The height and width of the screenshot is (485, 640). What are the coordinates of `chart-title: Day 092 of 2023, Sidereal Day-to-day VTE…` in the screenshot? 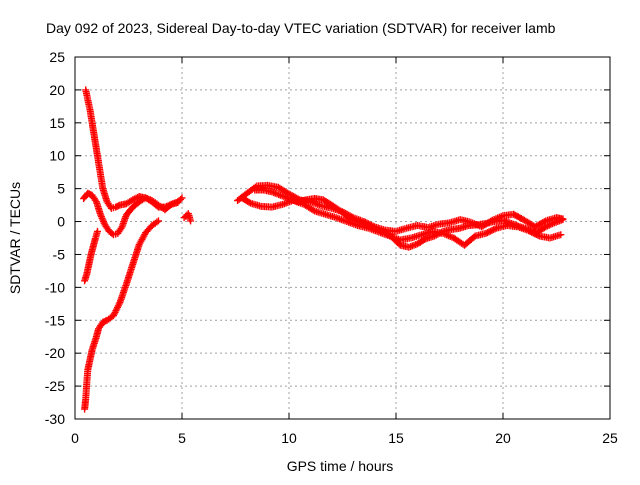 It's located at (301, 28).